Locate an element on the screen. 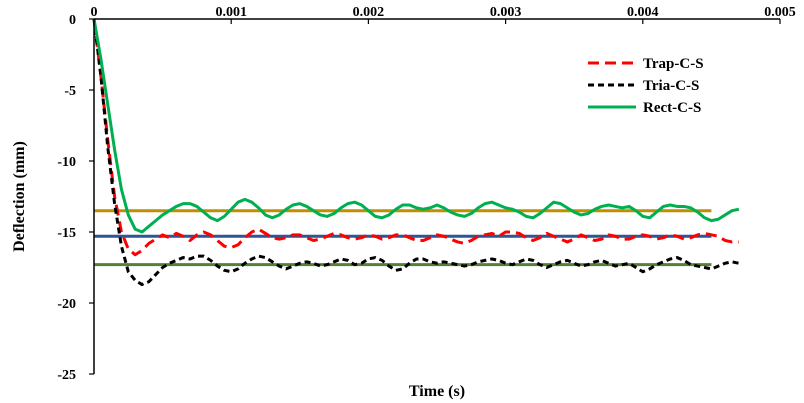 This screenshot has height=403, width=804. x-tick-label: 0.004 is located at coordinates (643, 12).